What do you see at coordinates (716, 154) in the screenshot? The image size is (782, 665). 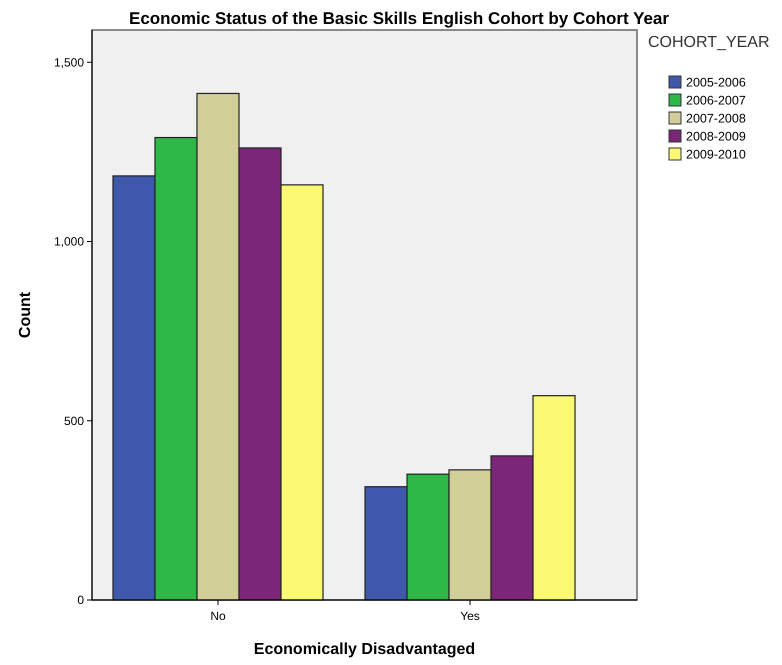 I see `legend-label: 2009-2010` at bounding box center [716, 154].